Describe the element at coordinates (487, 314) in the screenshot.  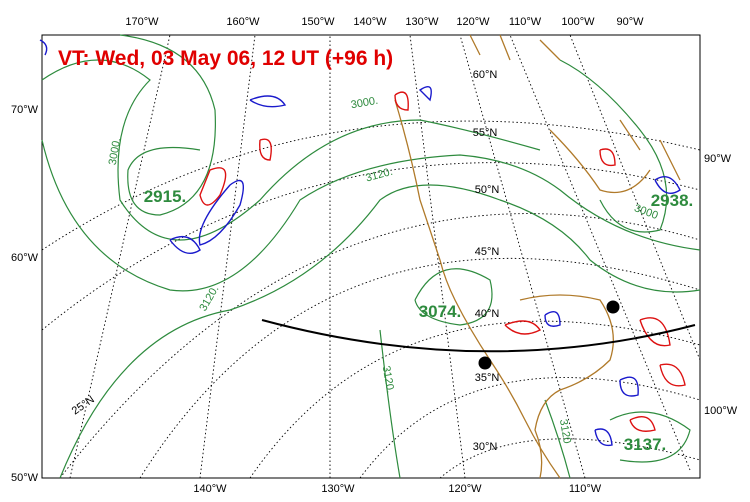
I see `latitude-label: 40°N` at that location.